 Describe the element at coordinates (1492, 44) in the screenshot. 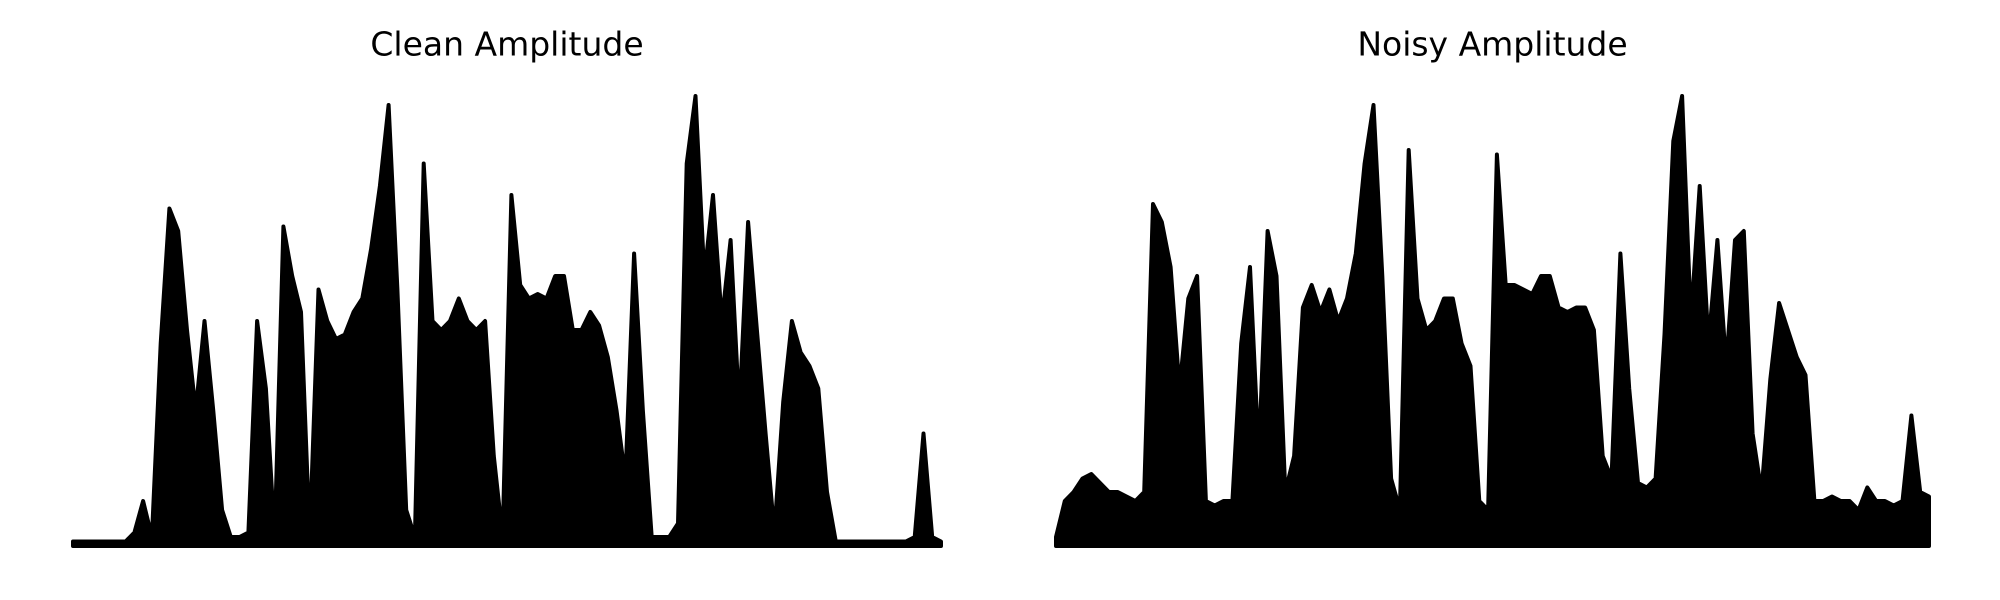

I see `chart-title: Noisy Amplitude` at that location.